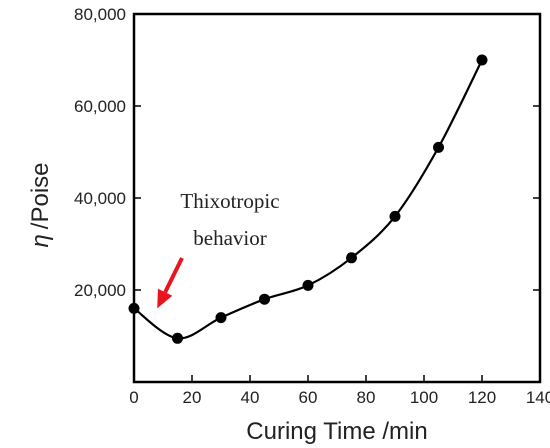 The height and width of the screenshot is (448, 550). What do you see at coordinates (165, 298) in the screenshot?
I see `annotation-arrow-head` at bounding box center [165, 298].